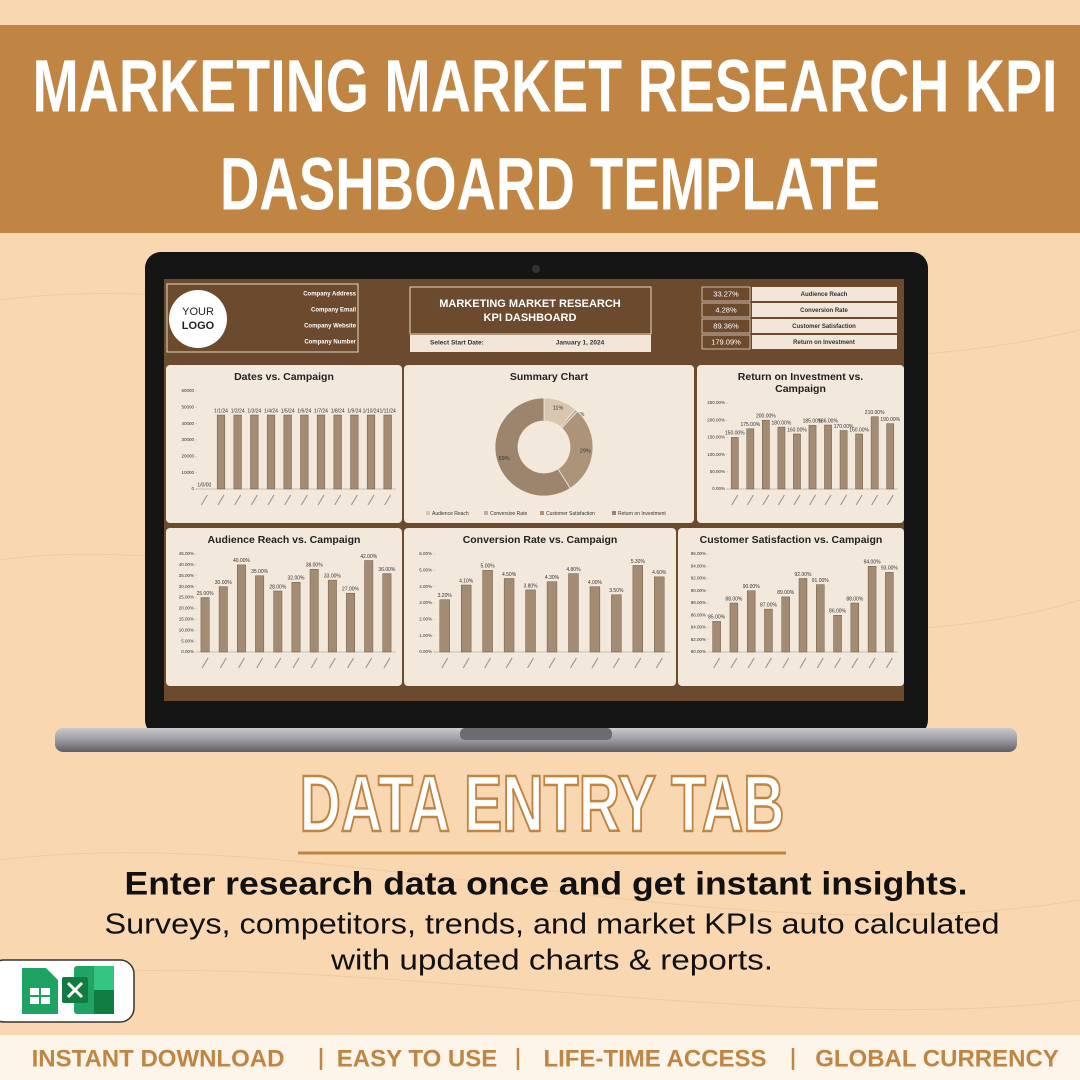 This screenshot has width=1080, height=1080. Describe the element at coordinates (321, 411) in the screenshot. I see `data-label: 1/7/24` at that location.